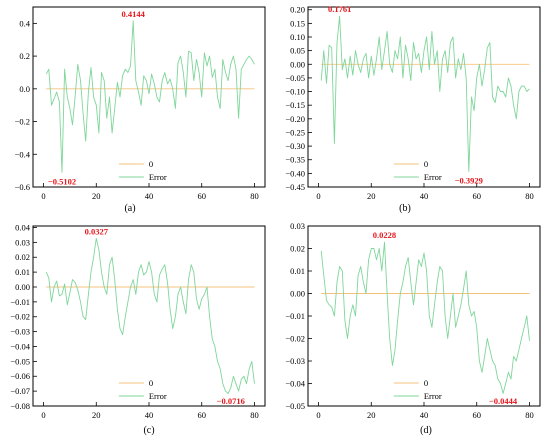 The image size is (550, 437). What do you see at coordinates (23, 154) in the screenshot?
I see `y-tick-label: −0.4` at bounding box center [23, 154].